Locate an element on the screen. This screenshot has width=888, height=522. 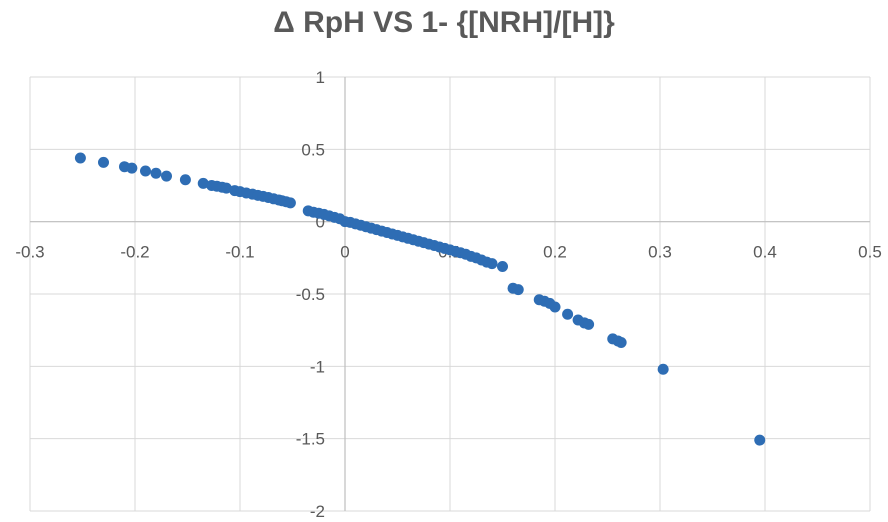
x-tick-label: 0.4 is located at coordinates (765, 252).